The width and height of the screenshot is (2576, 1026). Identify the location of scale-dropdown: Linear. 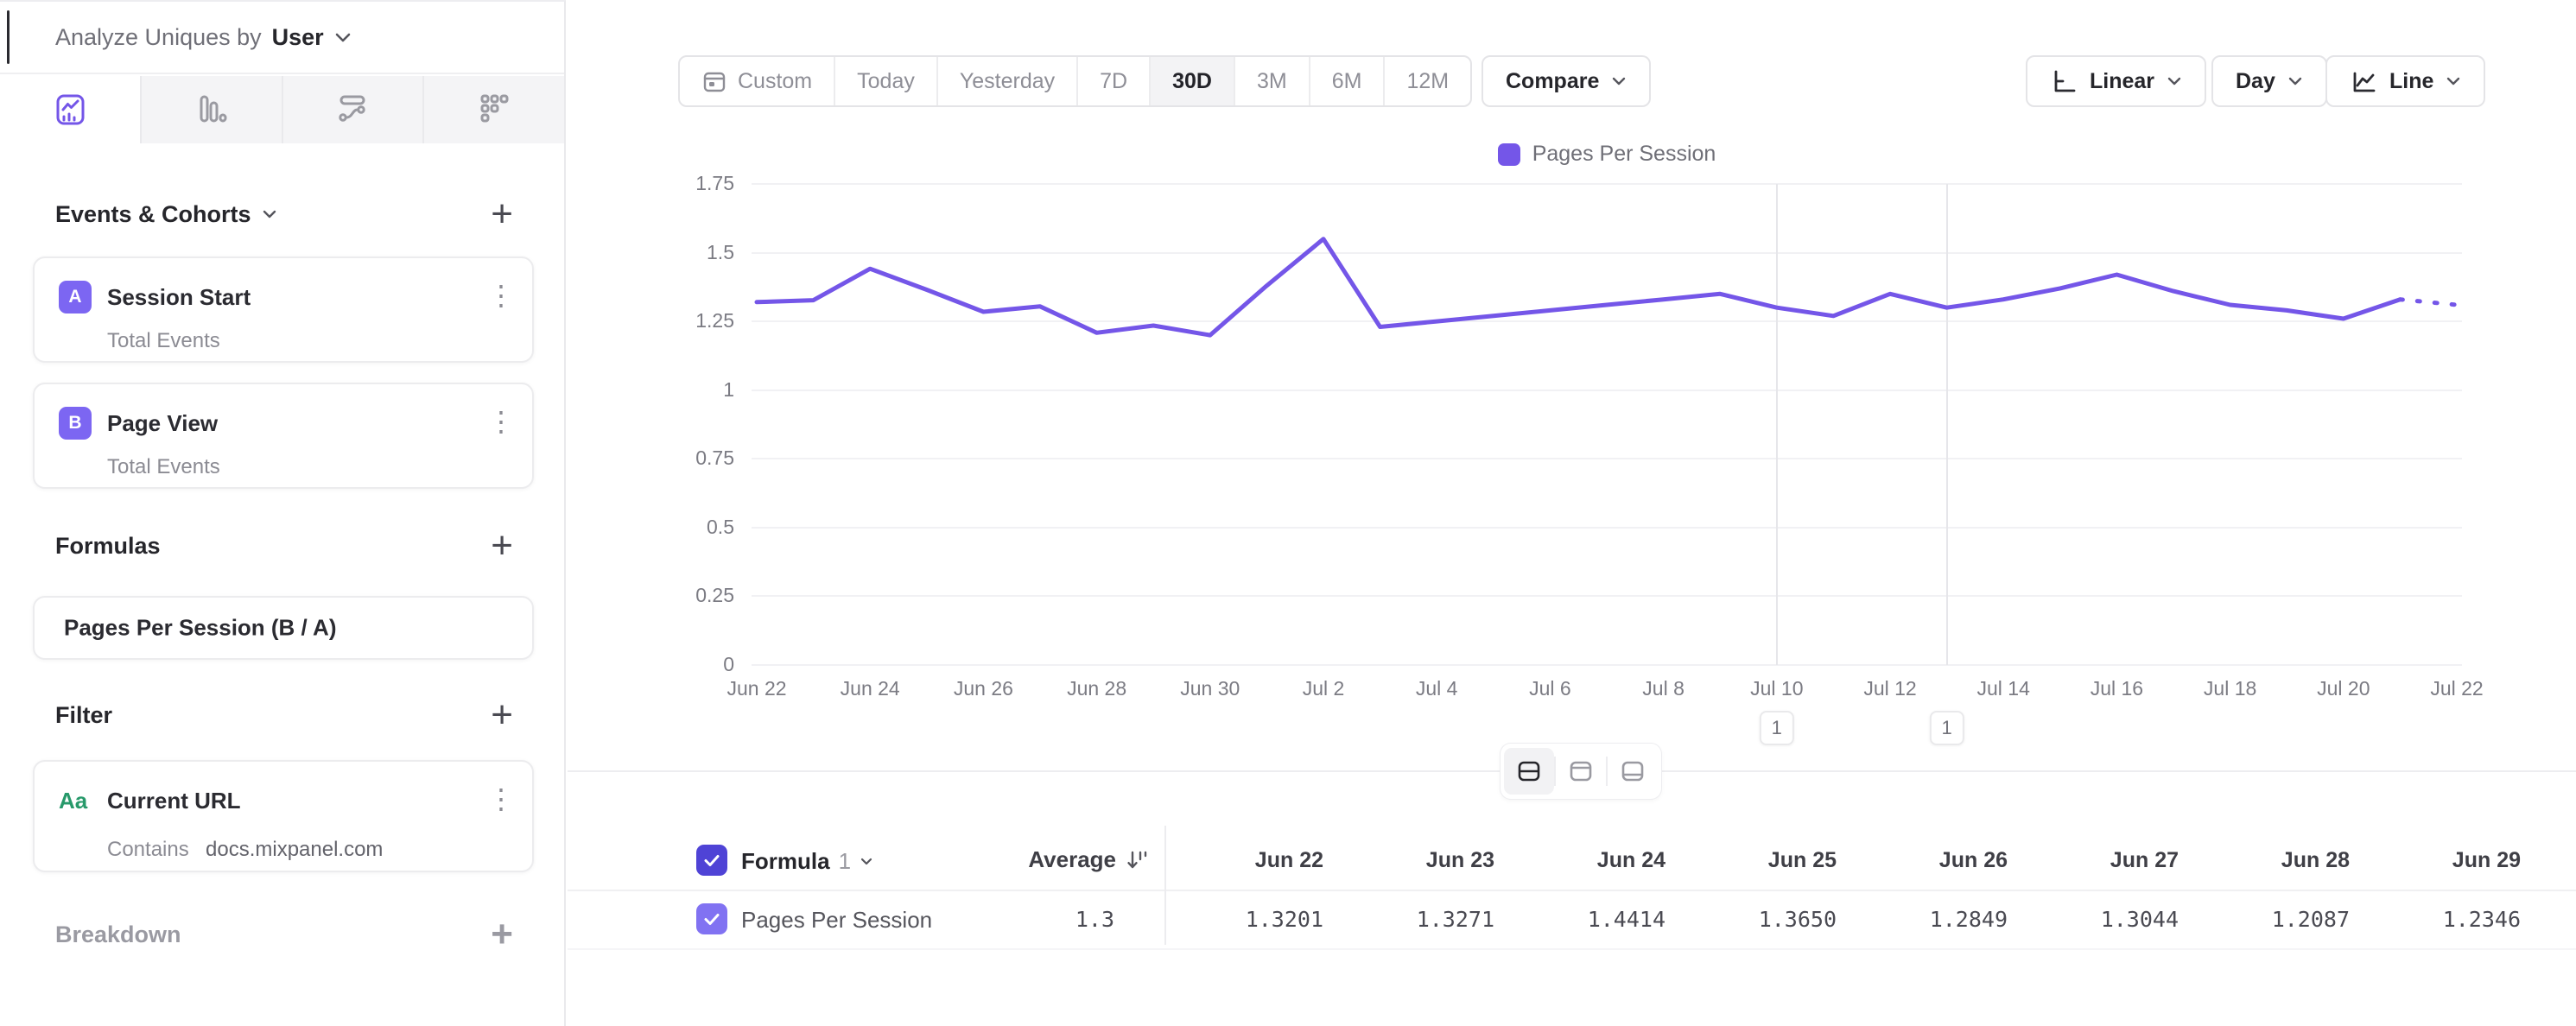
(2116, 81).